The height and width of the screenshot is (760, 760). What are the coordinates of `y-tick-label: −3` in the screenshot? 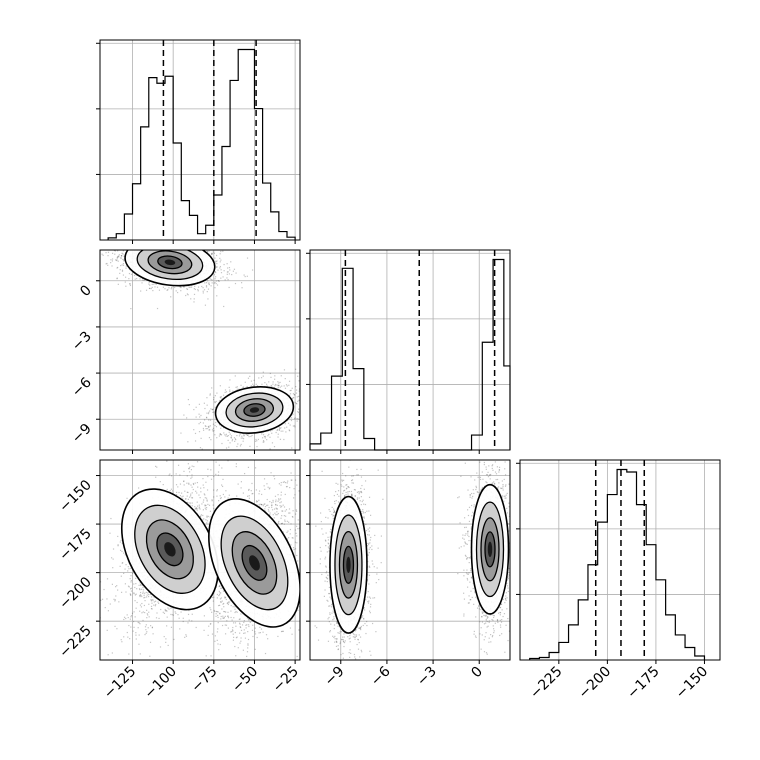 It's located at (82, 341).